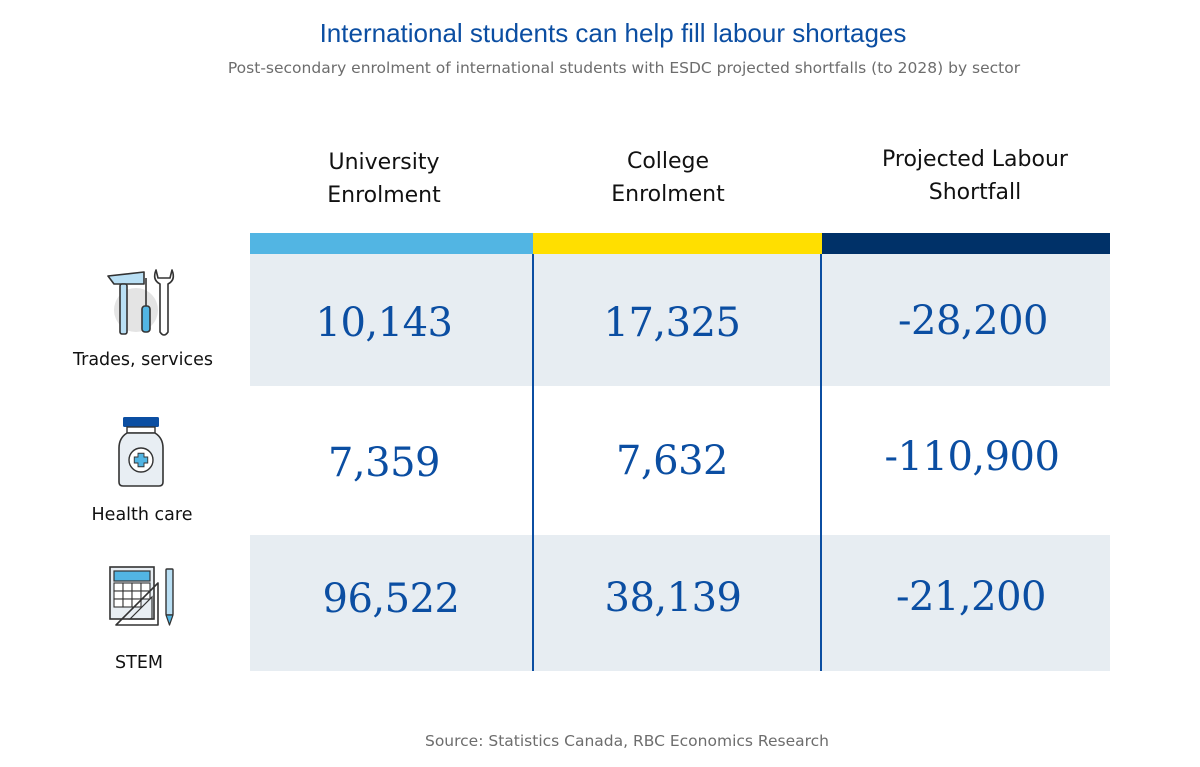  What do you see at coordinates (143, 360) in the screenshot?
I see `row-label-trades: Trades, services` at bounding box center [143, 360].